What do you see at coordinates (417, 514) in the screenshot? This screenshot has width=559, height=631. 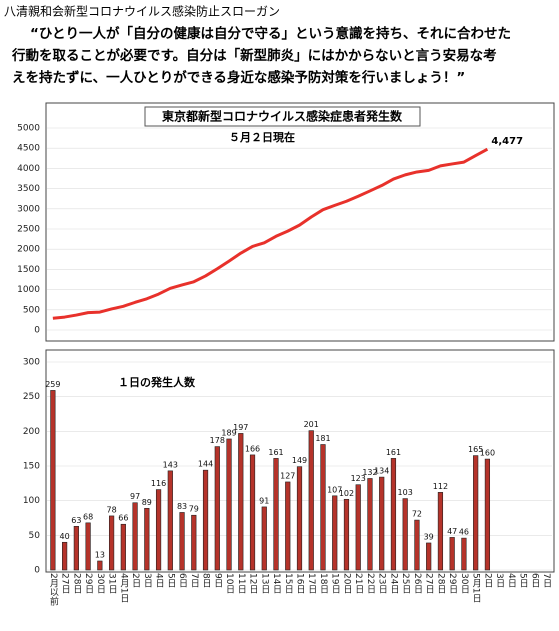 I see `data-label: 72` at bounding box center [417, 514].